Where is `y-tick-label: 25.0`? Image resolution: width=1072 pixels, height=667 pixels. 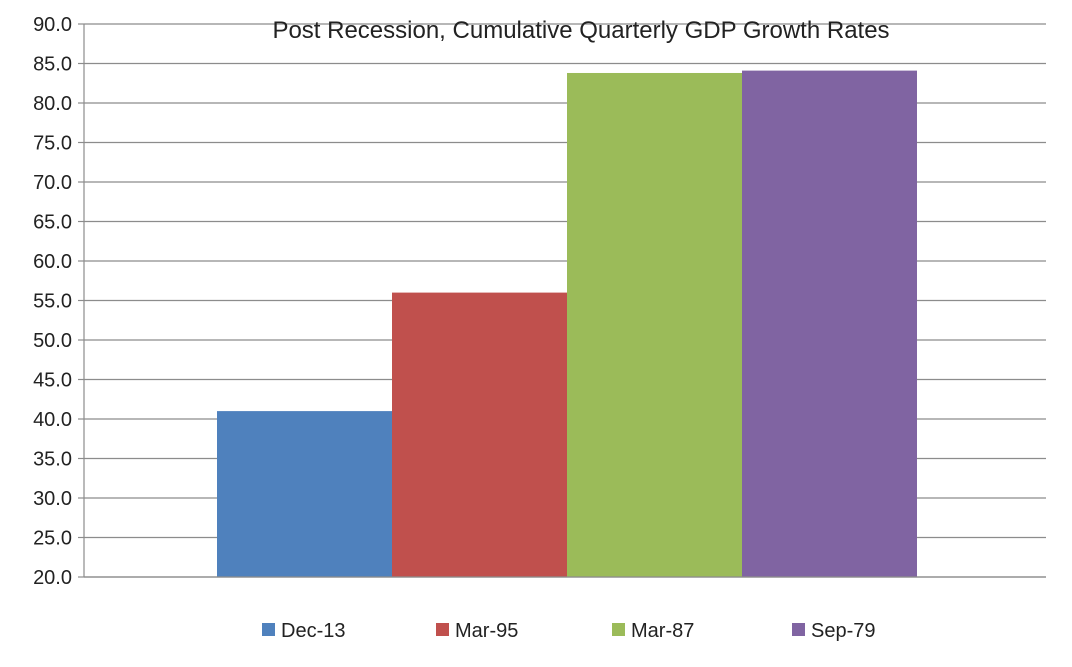 y-tick-label: 25.0 is located at coordinates (52, 539).